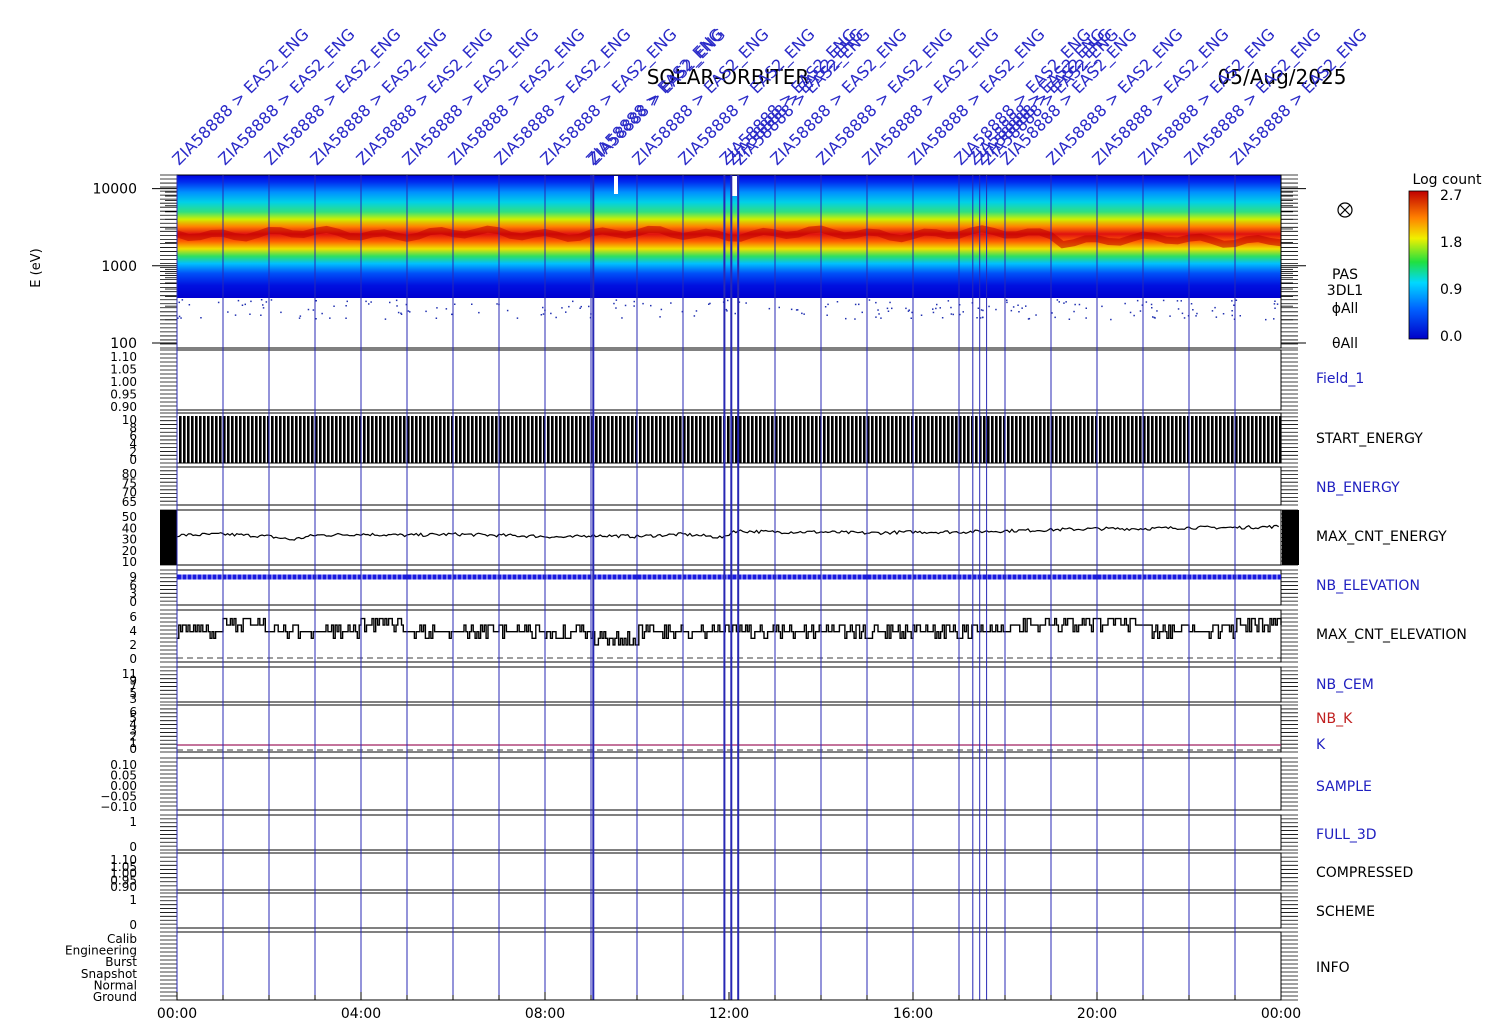 The width and height of the screenshot is (1512, 1020). What do you see at coordinates (123, 874) in the screenshot?
I see `y-tick-label: 1.00` at bounding box center [123, 874].